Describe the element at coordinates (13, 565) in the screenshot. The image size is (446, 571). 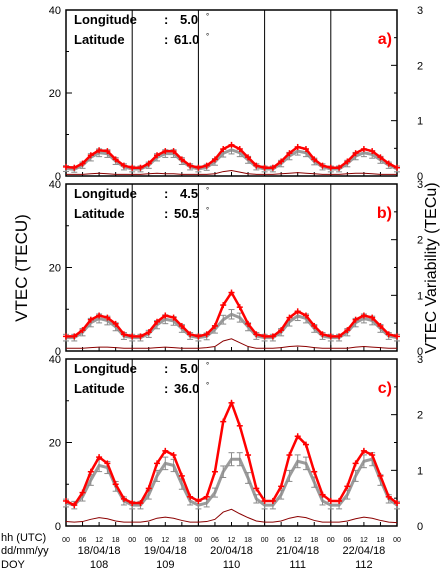
I see `row-label-doy: DOY` at that location.